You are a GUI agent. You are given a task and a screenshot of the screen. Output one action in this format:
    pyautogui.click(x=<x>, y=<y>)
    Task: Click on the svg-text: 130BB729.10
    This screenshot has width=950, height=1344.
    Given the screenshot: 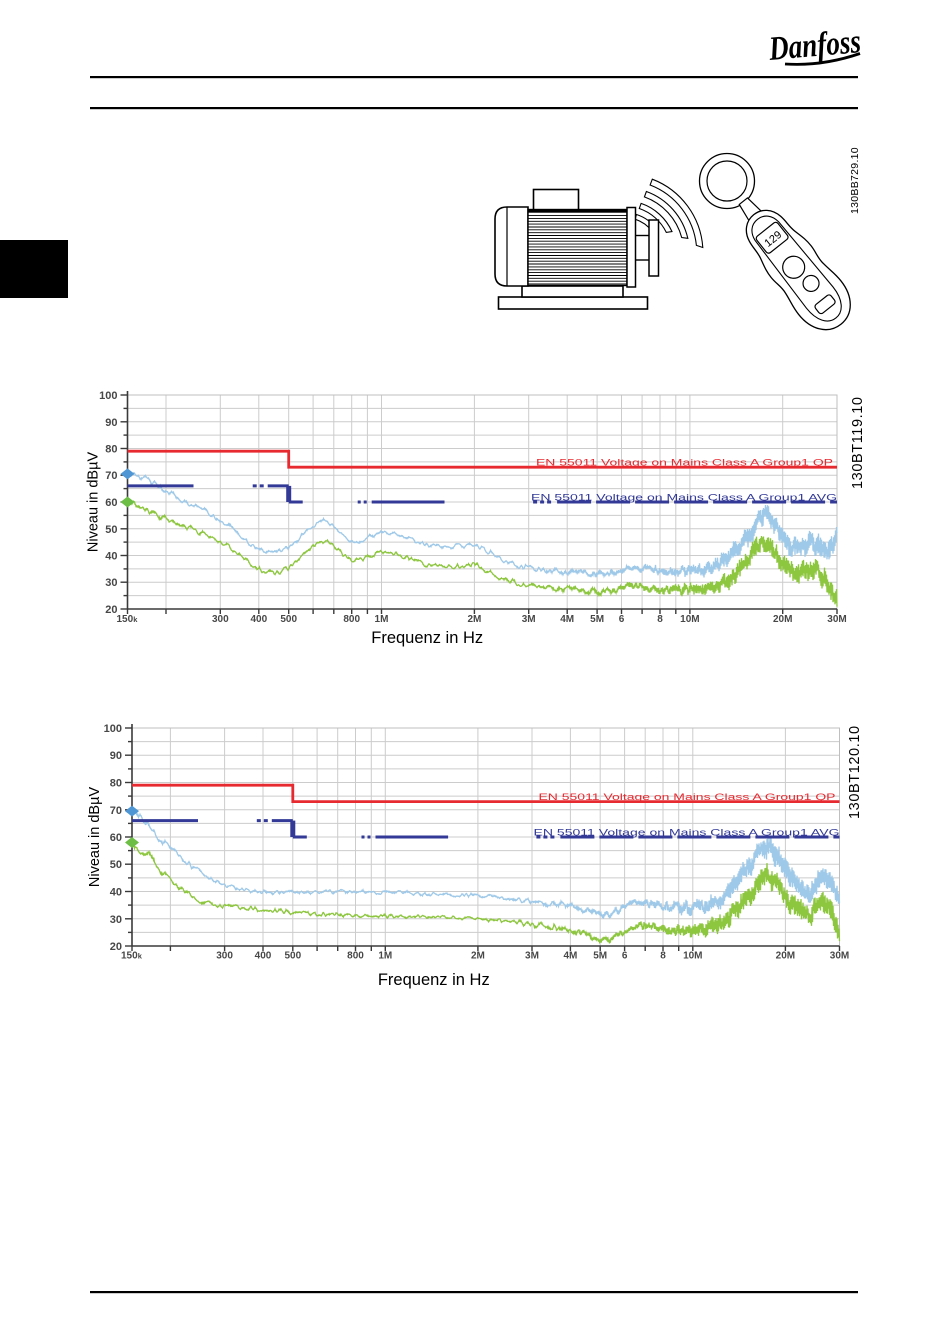 What is the action you would take?
    pyautogui.click(x=855, y=180)
    